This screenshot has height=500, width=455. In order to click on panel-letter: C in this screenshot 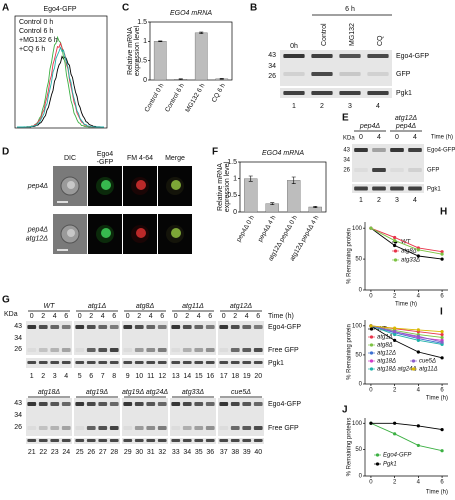, I will do `click(125, 8)`.